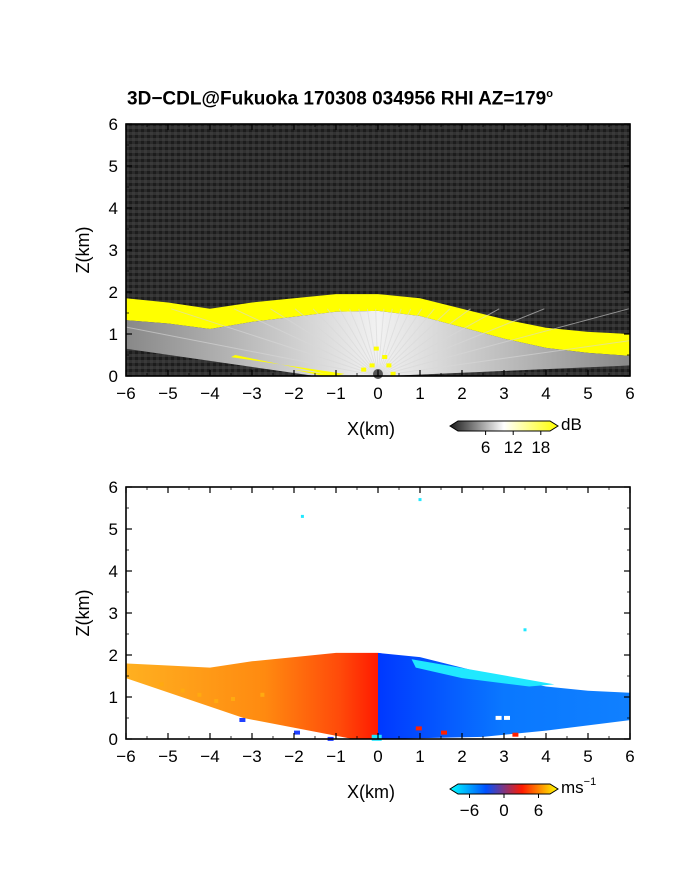 Image resolution: width=680 pixels, height=880 pixels. I want to click on strong-negative-band, so click(483, 673).